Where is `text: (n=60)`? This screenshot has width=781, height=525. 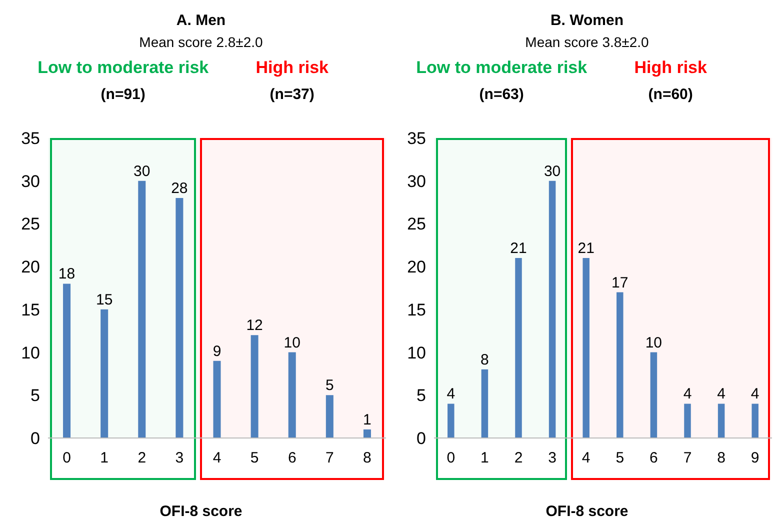 text: (n=60) is located at coordinates (670, 94).